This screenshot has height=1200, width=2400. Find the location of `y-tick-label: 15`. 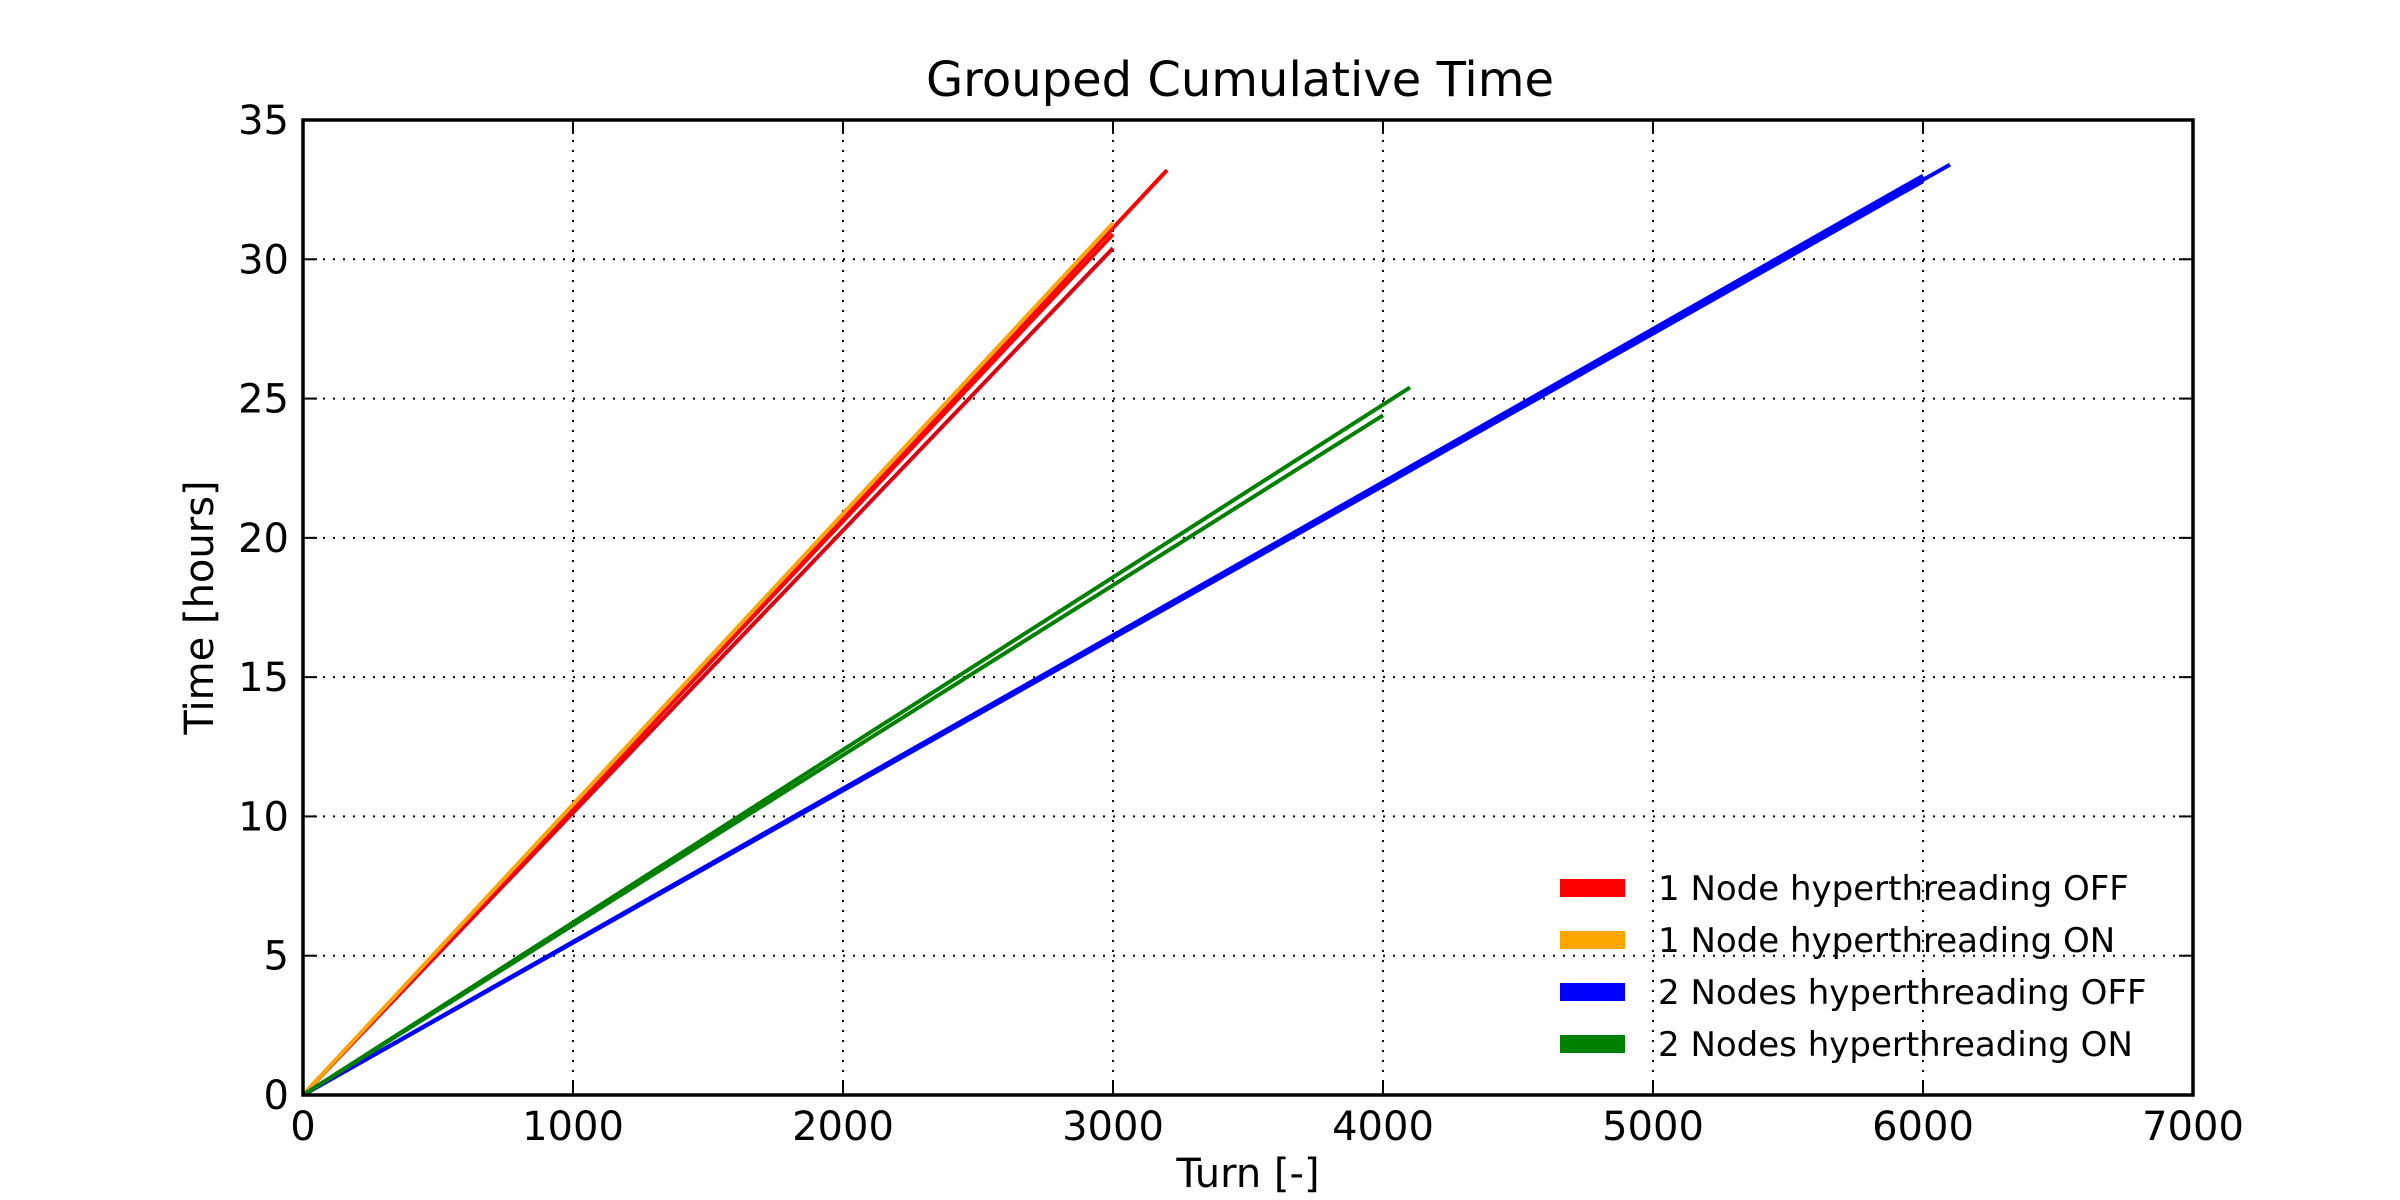

y-tick-label: 15 is located at coordinates (263, 678).